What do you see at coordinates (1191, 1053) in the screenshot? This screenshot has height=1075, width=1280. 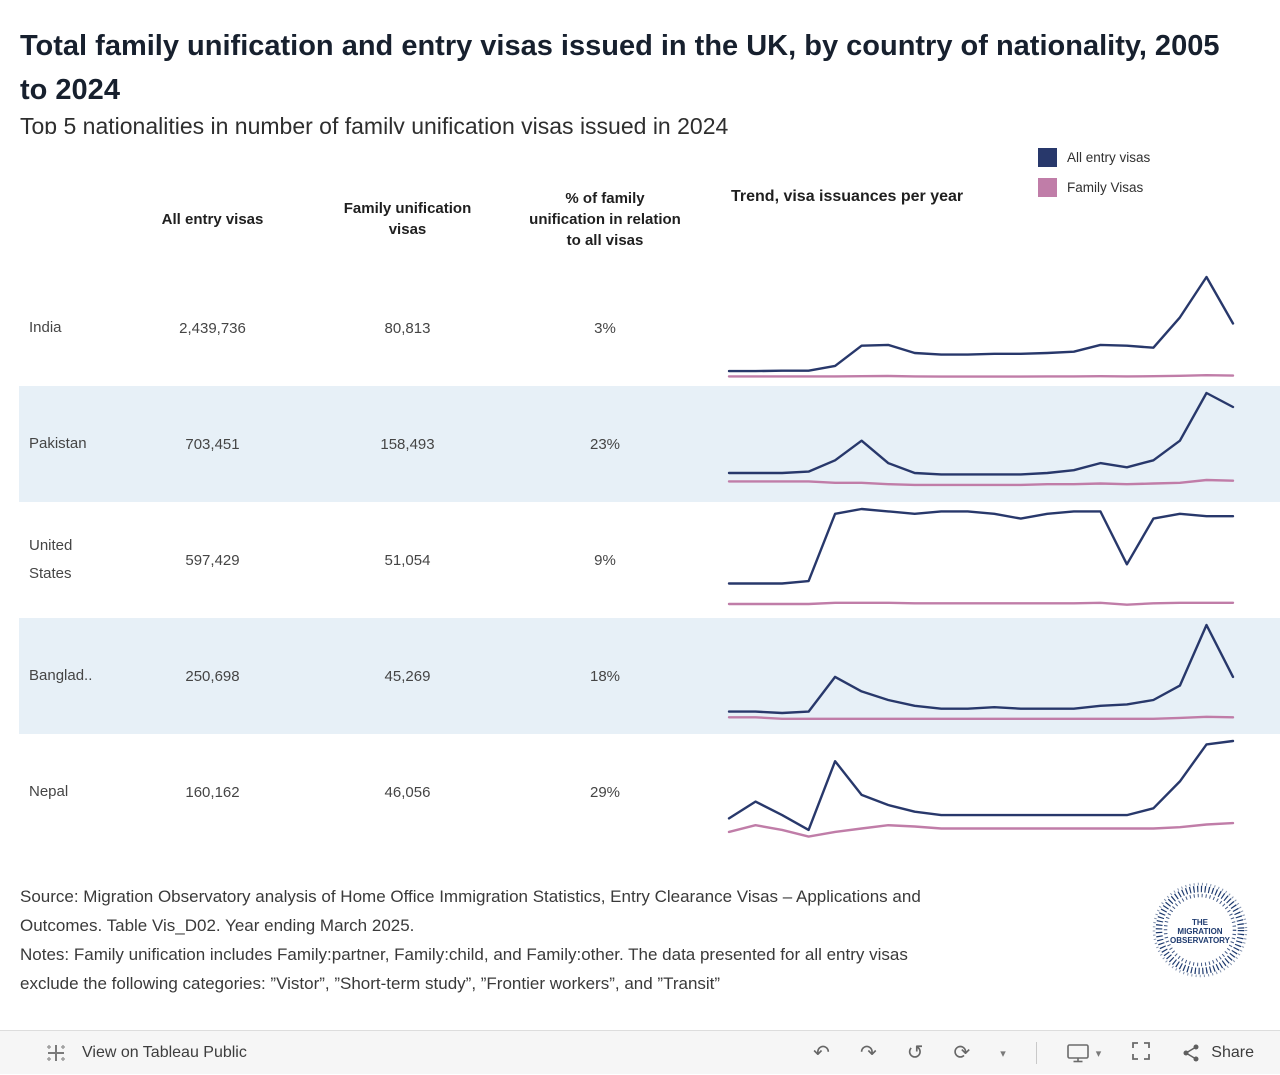 I see `share-icon` at bounding box center [1191, 1053].